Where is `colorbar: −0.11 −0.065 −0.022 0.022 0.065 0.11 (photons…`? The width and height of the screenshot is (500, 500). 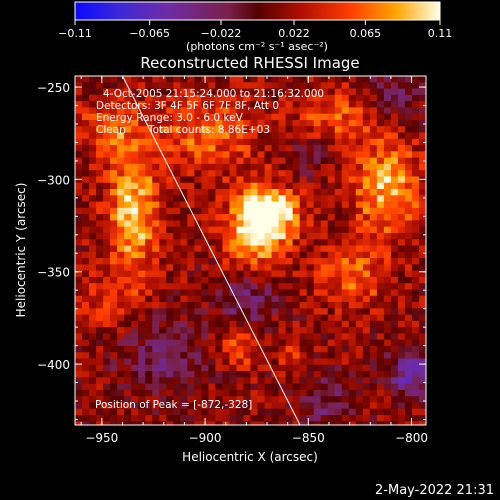
colorbar: −0.11 −0.065 −0.022 0.022 0.065 0.11 (photons… is located at coordinates (255, 27).